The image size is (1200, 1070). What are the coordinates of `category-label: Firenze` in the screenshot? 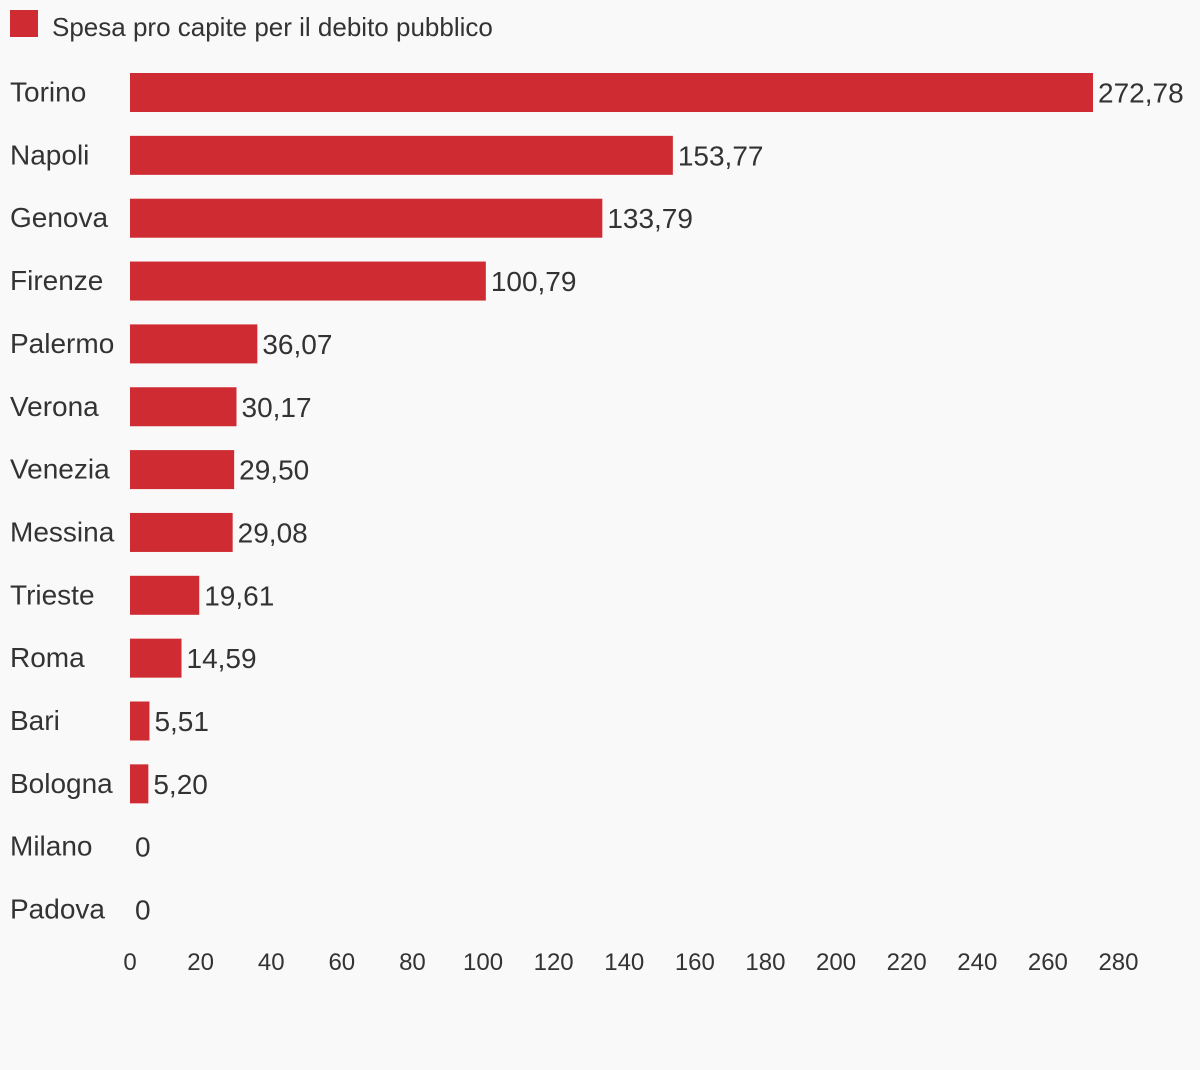 It's located at (56, 280).